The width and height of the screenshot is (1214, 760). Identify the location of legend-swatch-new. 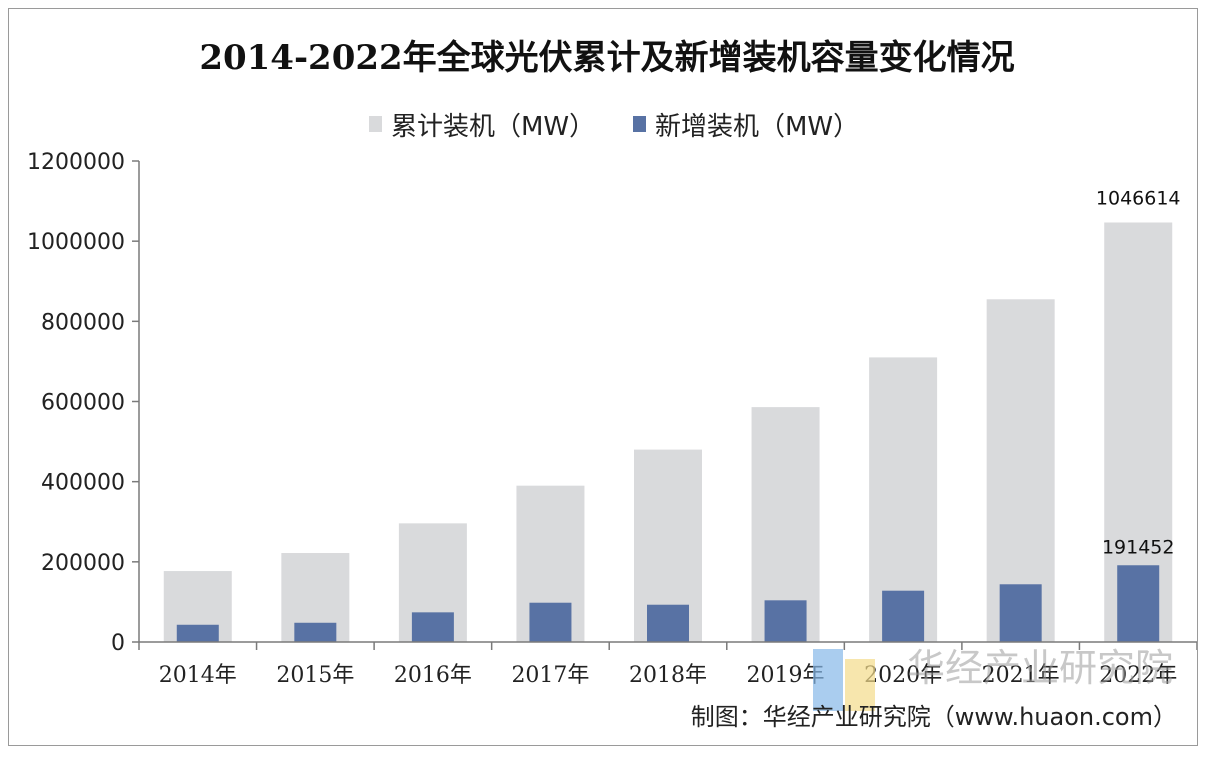
(639, 124).